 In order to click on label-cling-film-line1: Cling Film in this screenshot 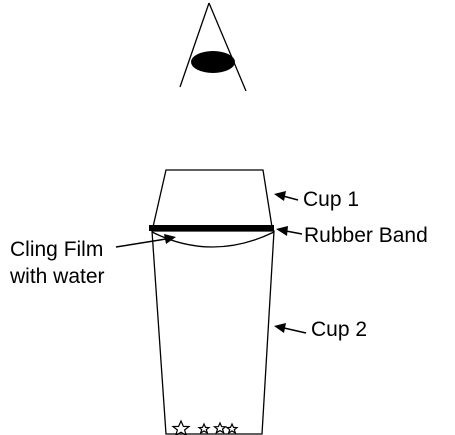, I will do `click(56, 249)`.